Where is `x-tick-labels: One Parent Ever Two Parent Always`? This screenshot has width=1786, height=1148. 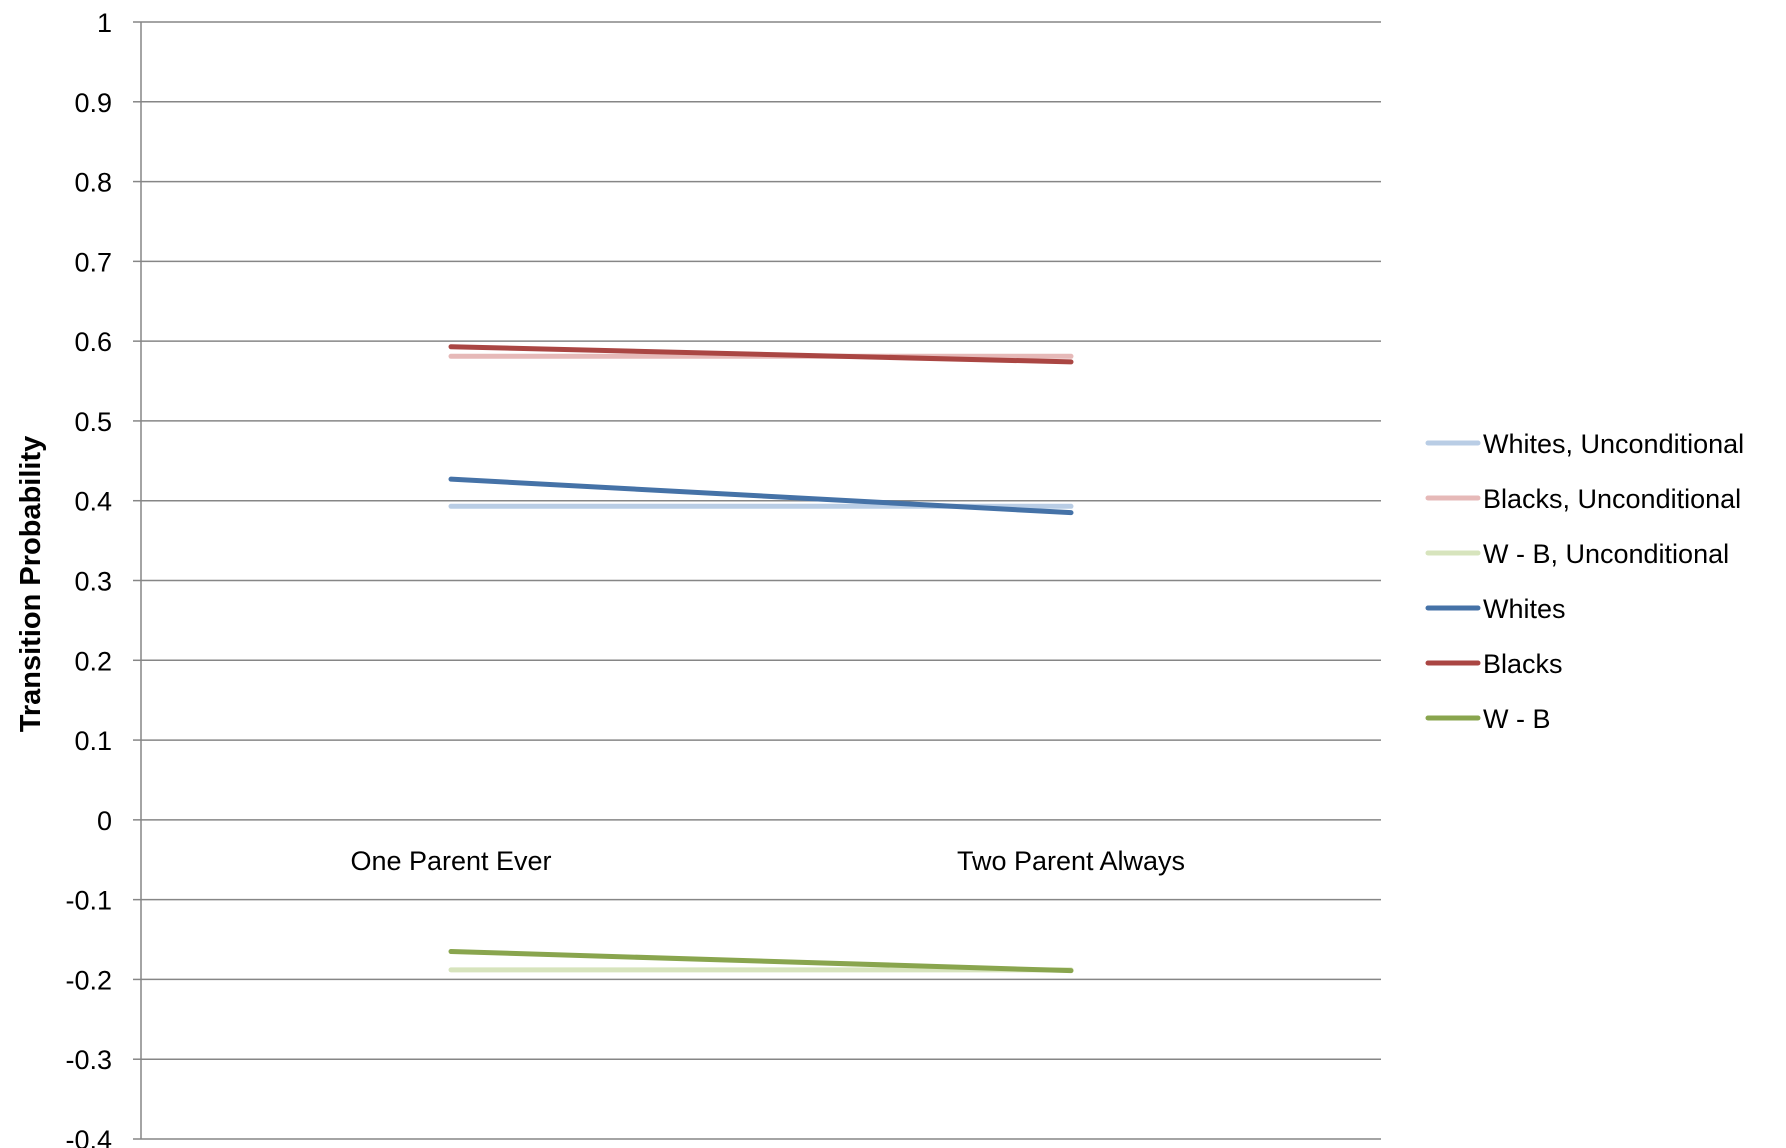
x-tick-labels: One Parent Ever Two Parent Always is located at coordinates (767, 861).